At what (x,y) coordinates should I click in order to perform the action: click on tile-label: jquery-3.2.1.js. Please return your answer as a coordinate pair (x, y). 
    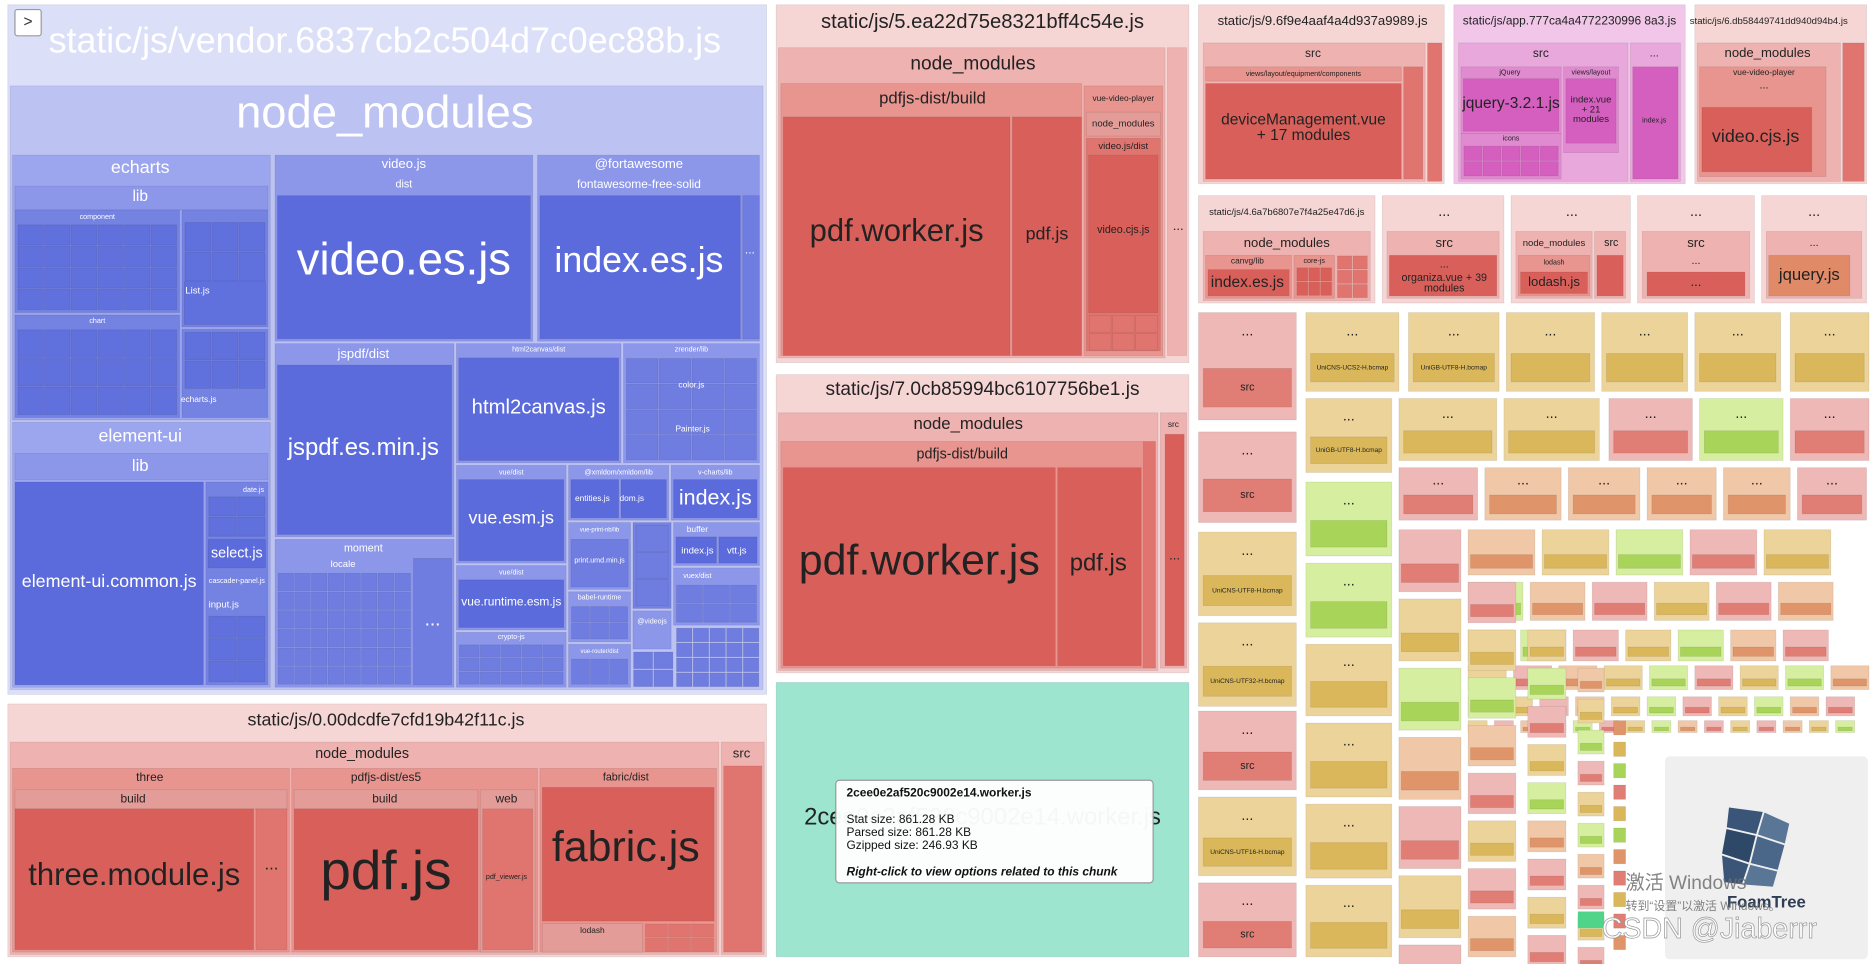
    Looking at the image, I should click on (1510, 103).